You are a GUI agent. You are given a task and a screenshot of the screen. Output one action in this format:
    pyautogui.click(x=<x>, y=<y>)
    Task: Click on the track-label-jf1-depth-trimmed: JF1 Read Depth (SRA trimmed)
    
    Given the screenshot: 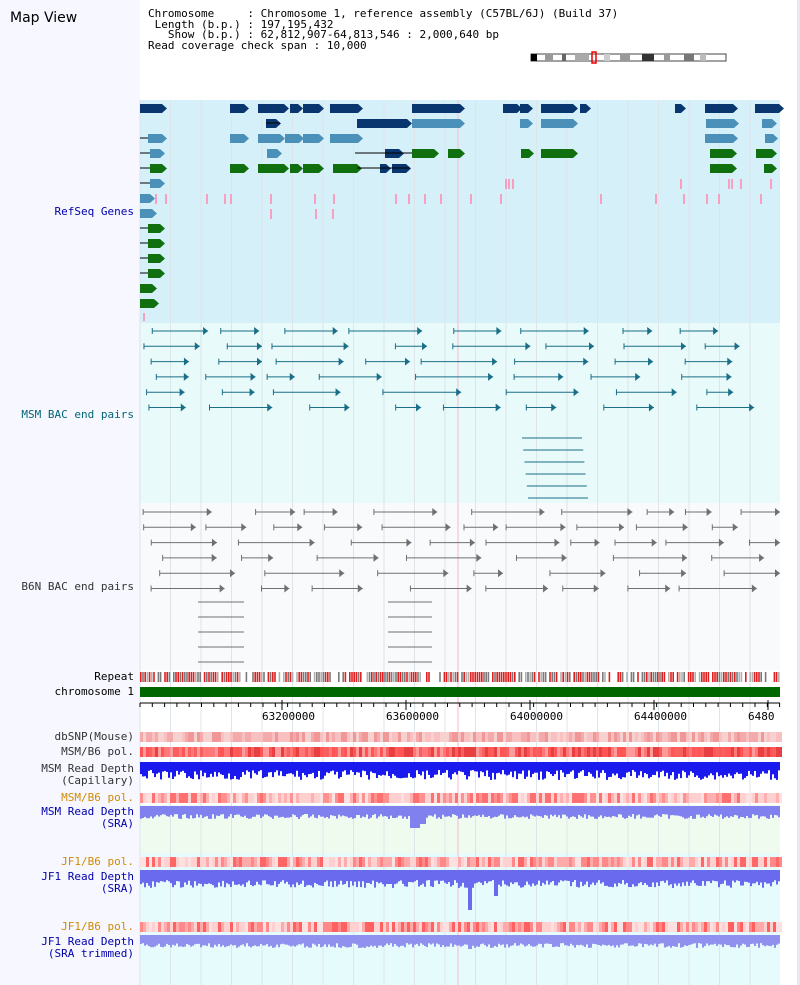 What is the action you would take?
    pyautogui.click(x=87, y=947)
    